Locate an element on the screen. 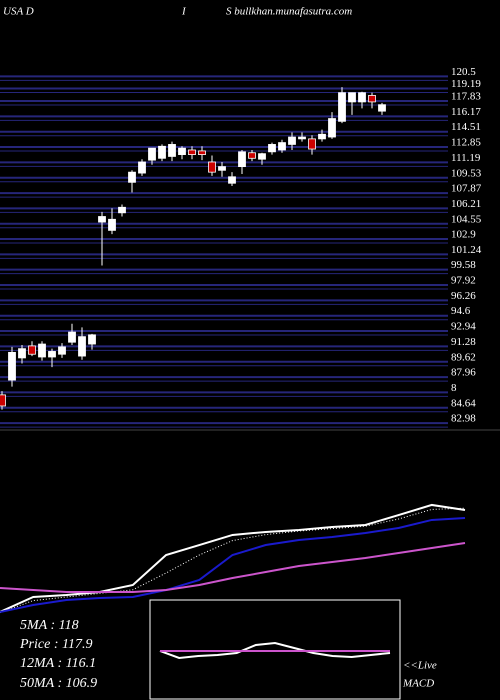  y-tick-label: 92.94 is located at coordinates (463, 327).